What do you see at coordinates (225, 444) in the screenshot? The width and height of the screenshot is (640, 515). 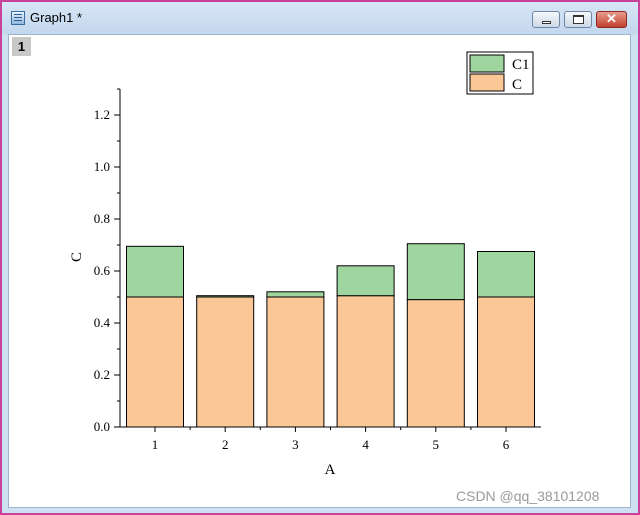 I see `x-tick-label: 2` at bounding box center [225, 444].